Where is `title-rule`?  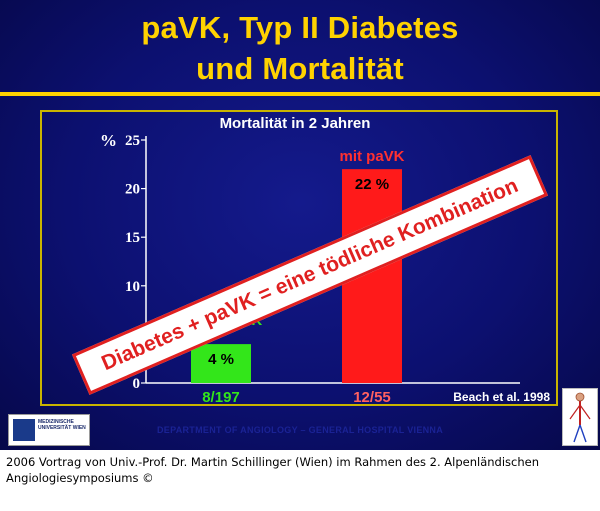 title-rule is located at coordinates (300, 94).